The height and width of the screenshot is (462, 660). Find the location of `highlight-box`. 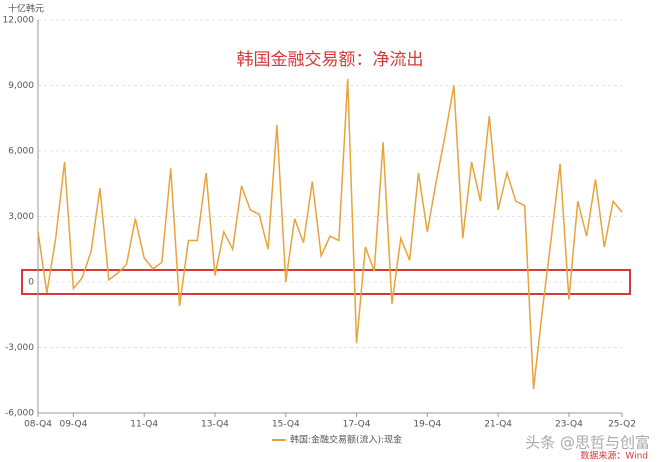

highlight-box is located at coordinates (326, 282).